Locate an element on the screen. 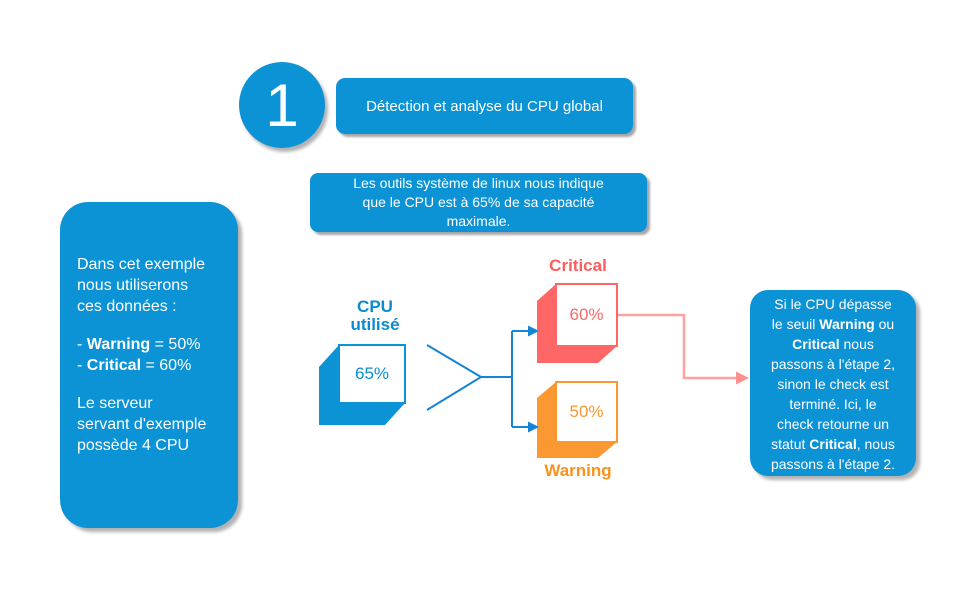 This screenshot has height=594, width=977. decision-line: le seuil Warning ou is located at coordinates (833, 324).